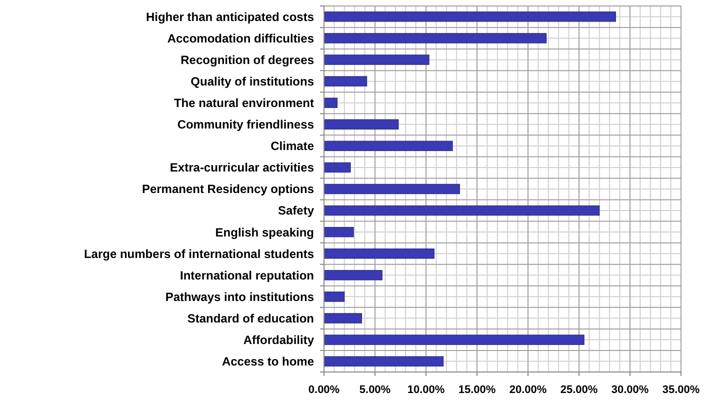 This screenshot has width=708, height=405. Describe the element at coordinates (247, 275) in the screenshot. I see `y-tick-label: International reputation` at that location.